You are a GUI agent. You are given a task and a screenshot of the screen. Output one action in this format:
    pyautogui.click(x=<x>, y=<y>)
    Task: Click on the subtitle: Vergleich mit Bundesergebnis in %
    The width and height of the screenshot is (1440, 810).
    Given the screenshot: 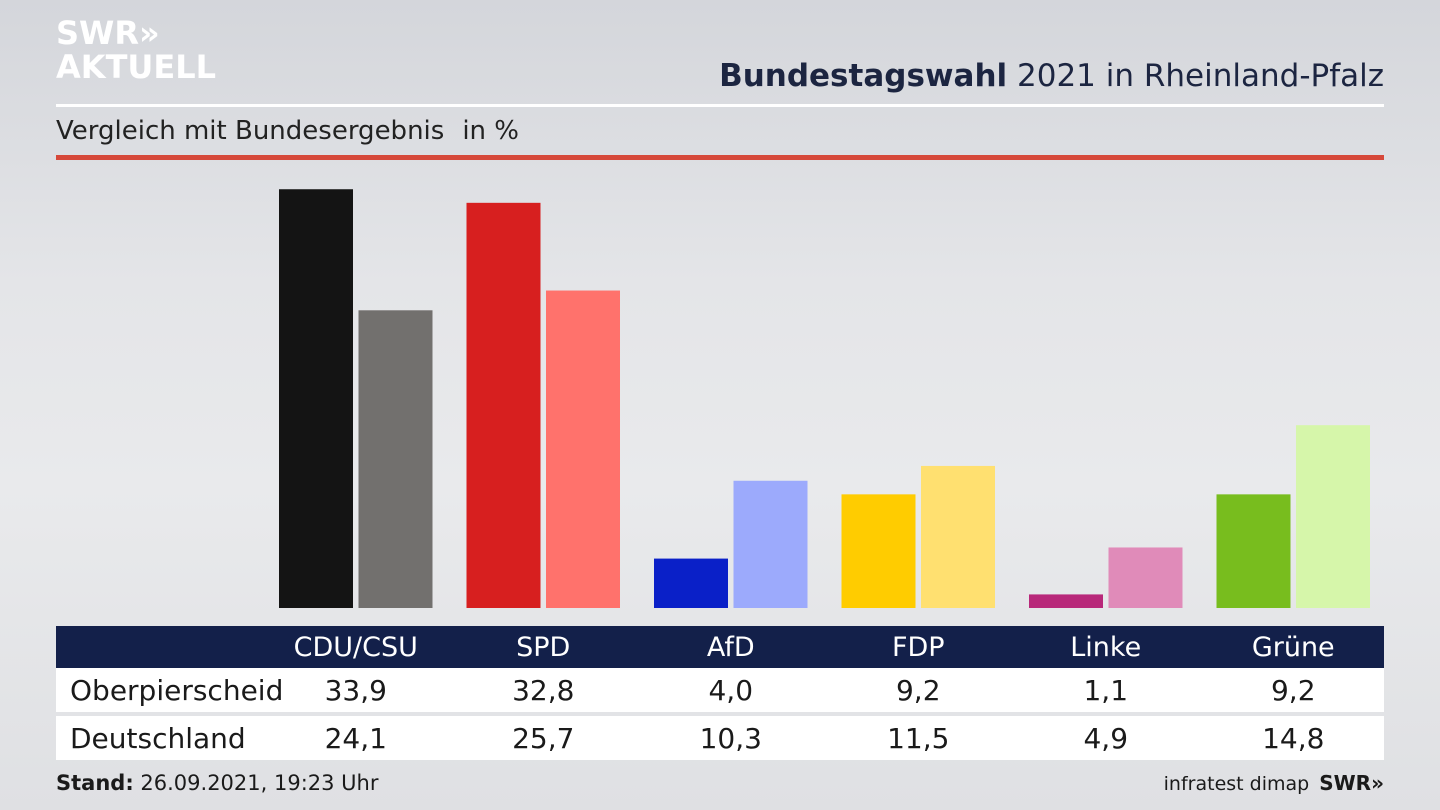 What is the action you would take?
    pyautogui.click(x=287, y=131)
    